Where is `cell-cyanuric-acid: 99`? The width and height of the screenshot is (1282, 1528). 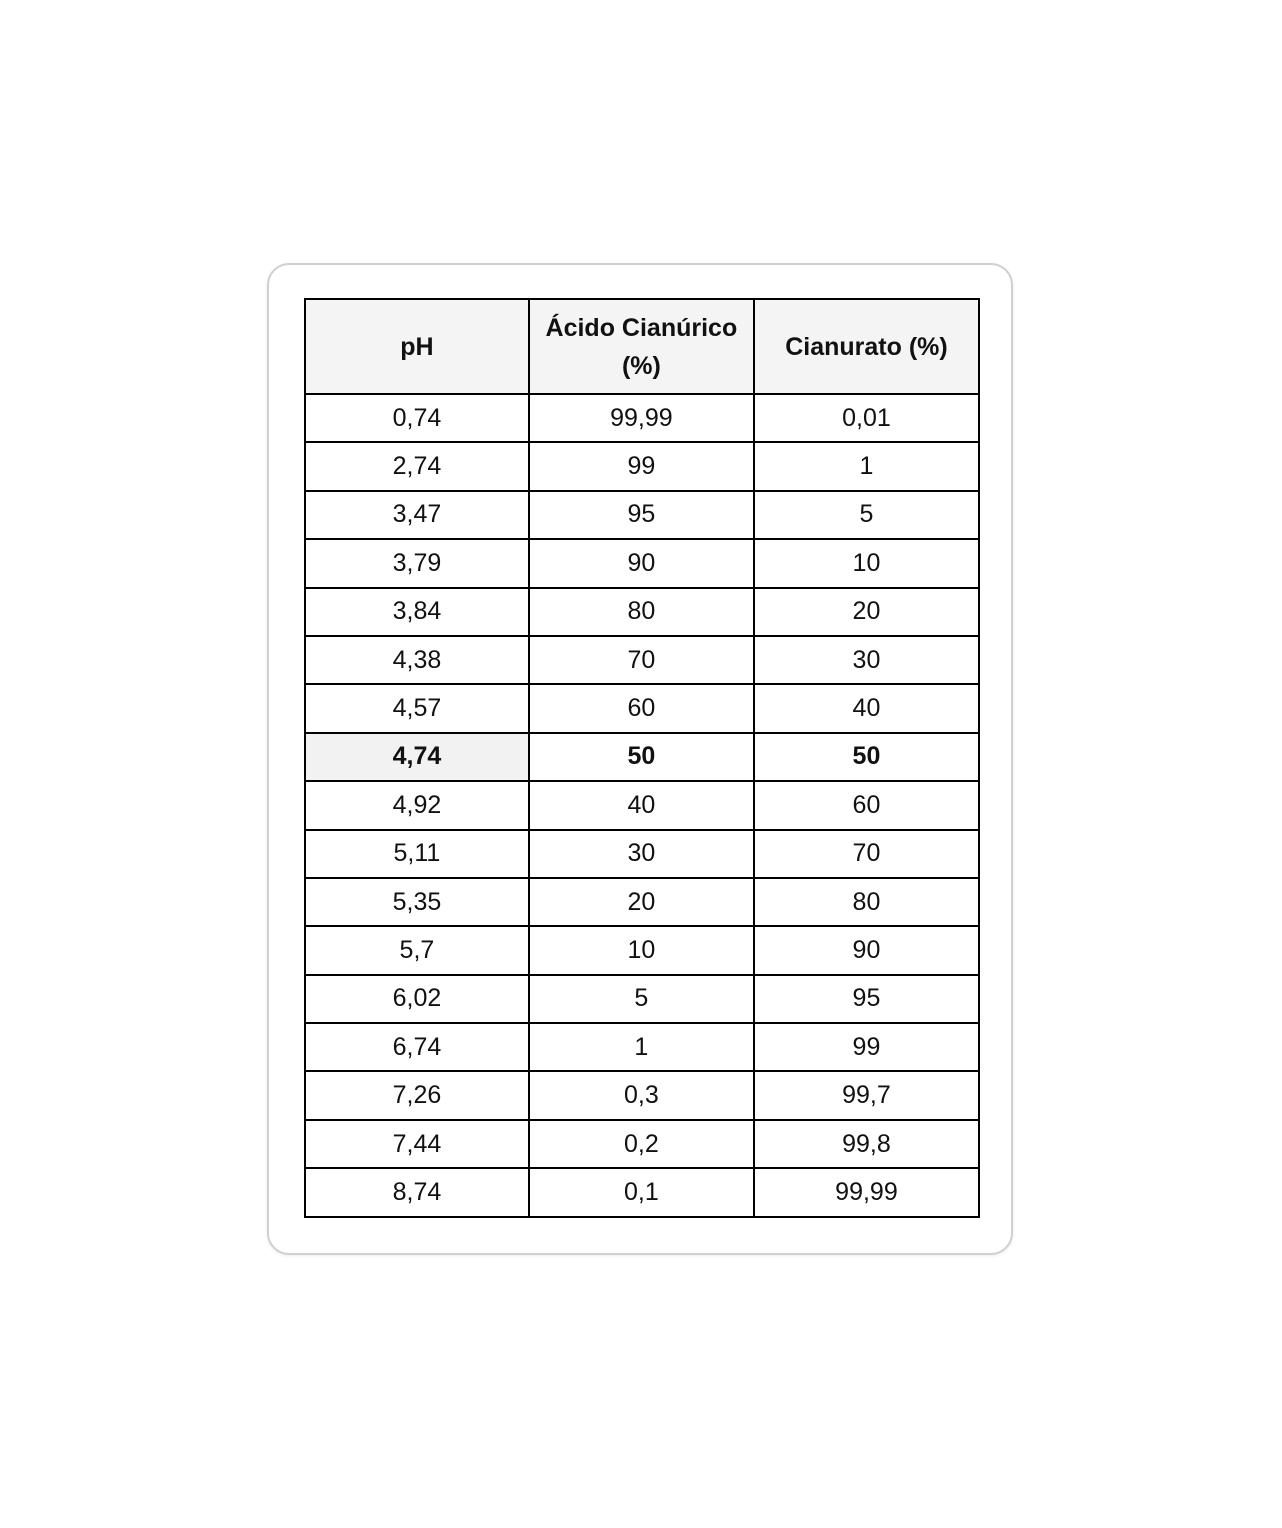
cell-cyanuric-acid: 99 is located at coordinates (641, 466).